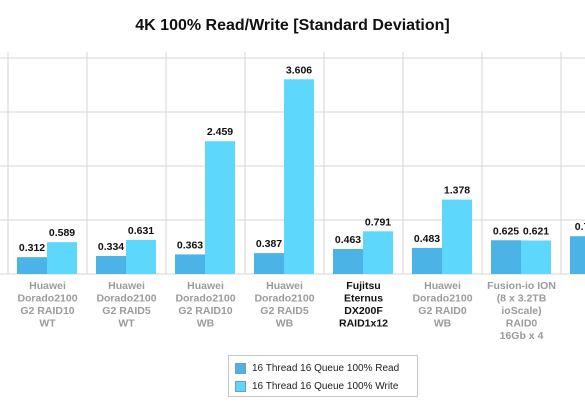 The image size is (585, 413). Describe the element at coordinates (363, 305) in the screenshot. I see `category-label: Fujitsu Eternus DX200F RAID1x12` at that location.